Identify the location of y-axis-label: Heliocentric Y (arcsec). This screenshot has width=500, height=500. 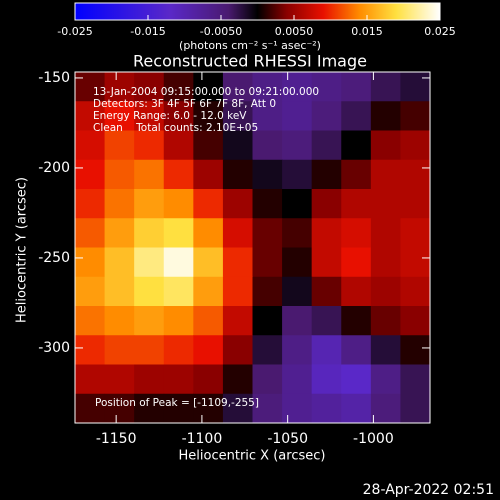
(22, 250).